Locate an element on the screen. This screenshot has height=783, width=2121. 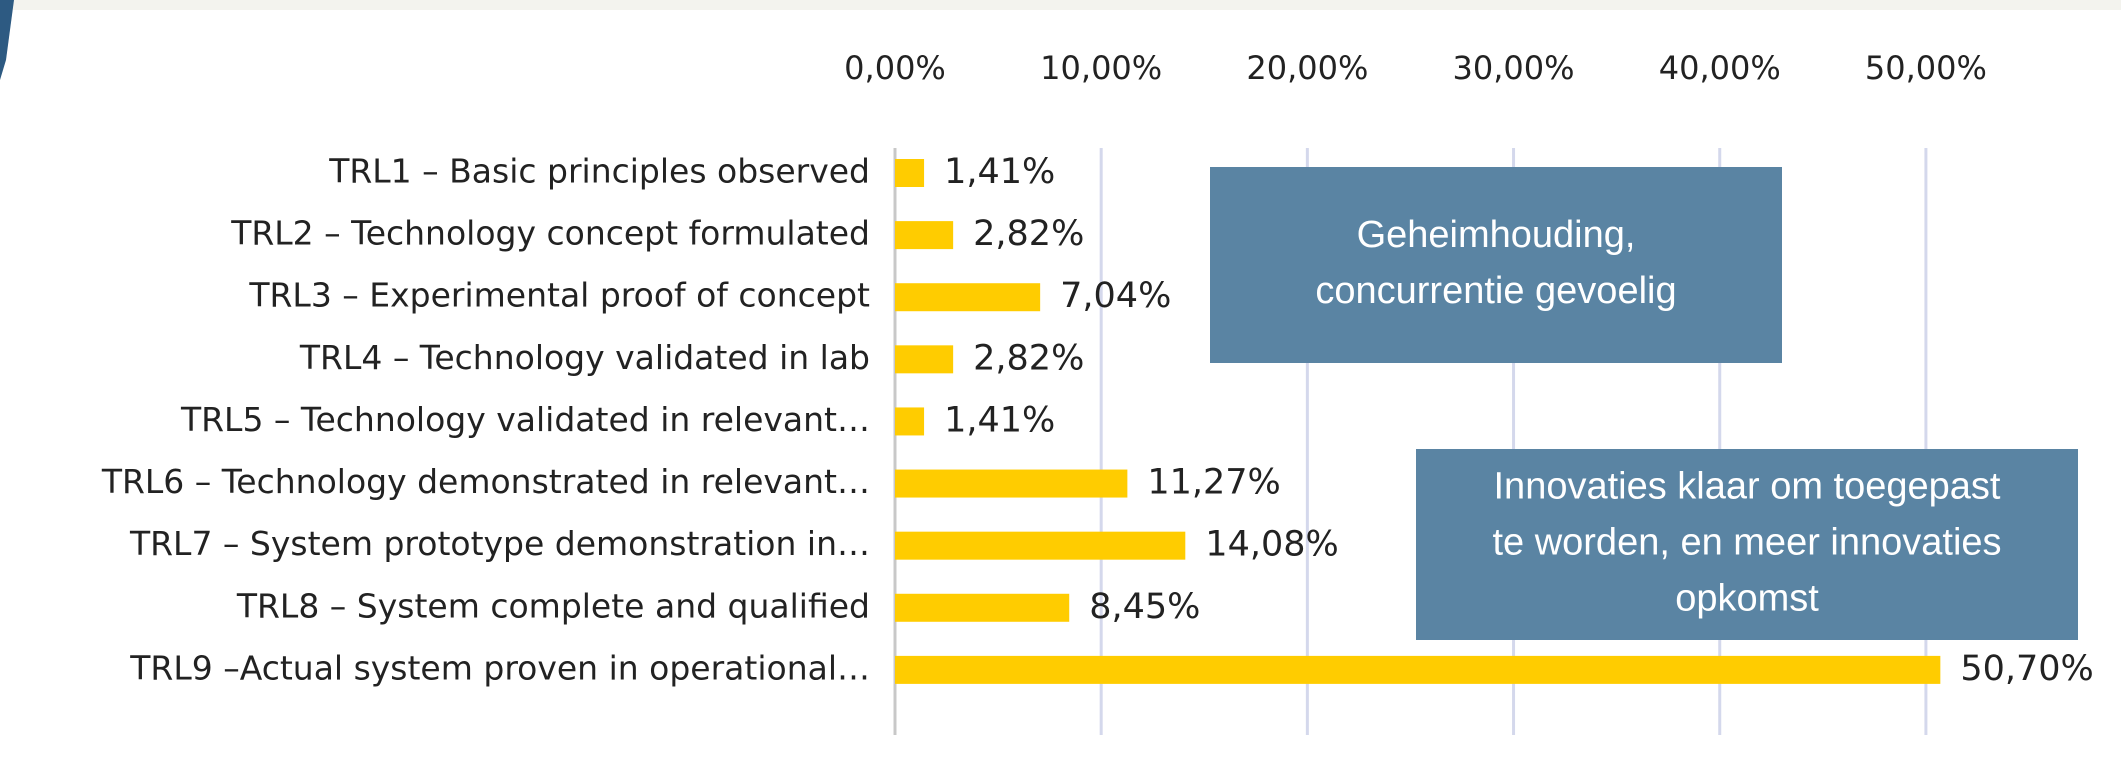
corner-decoration is located at coordinates (7, 40).